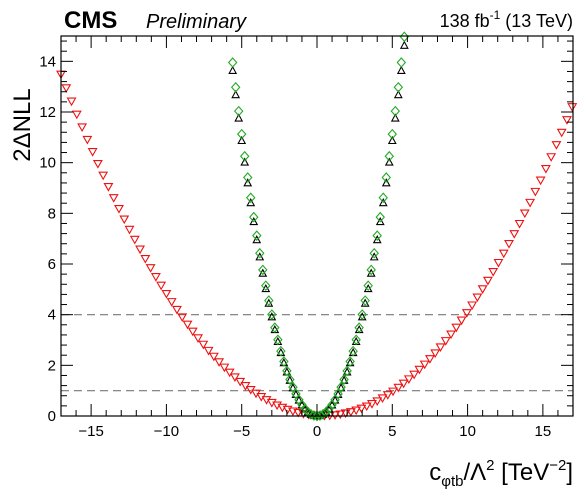 This screenshot has width=580, height=494. I want to click on y-tick-label: 12, so click(47, 112).